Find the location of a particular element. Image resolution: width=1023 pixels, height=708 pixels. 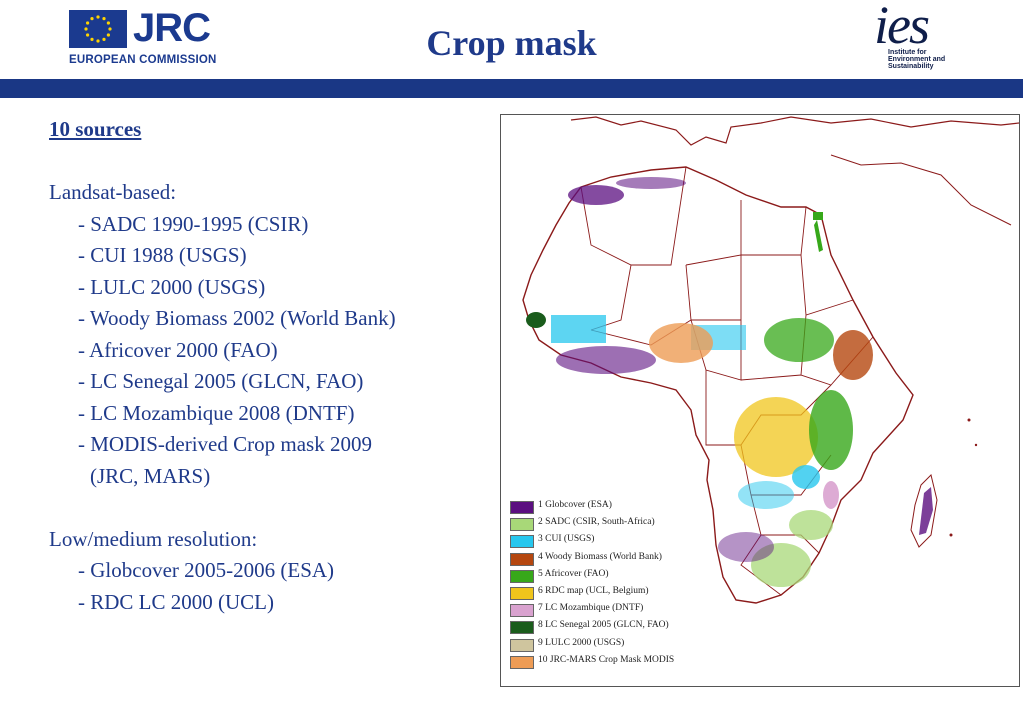

legend-item: 2 SADC (CSIR, South-Africa) is located at coordinates (600, 523).